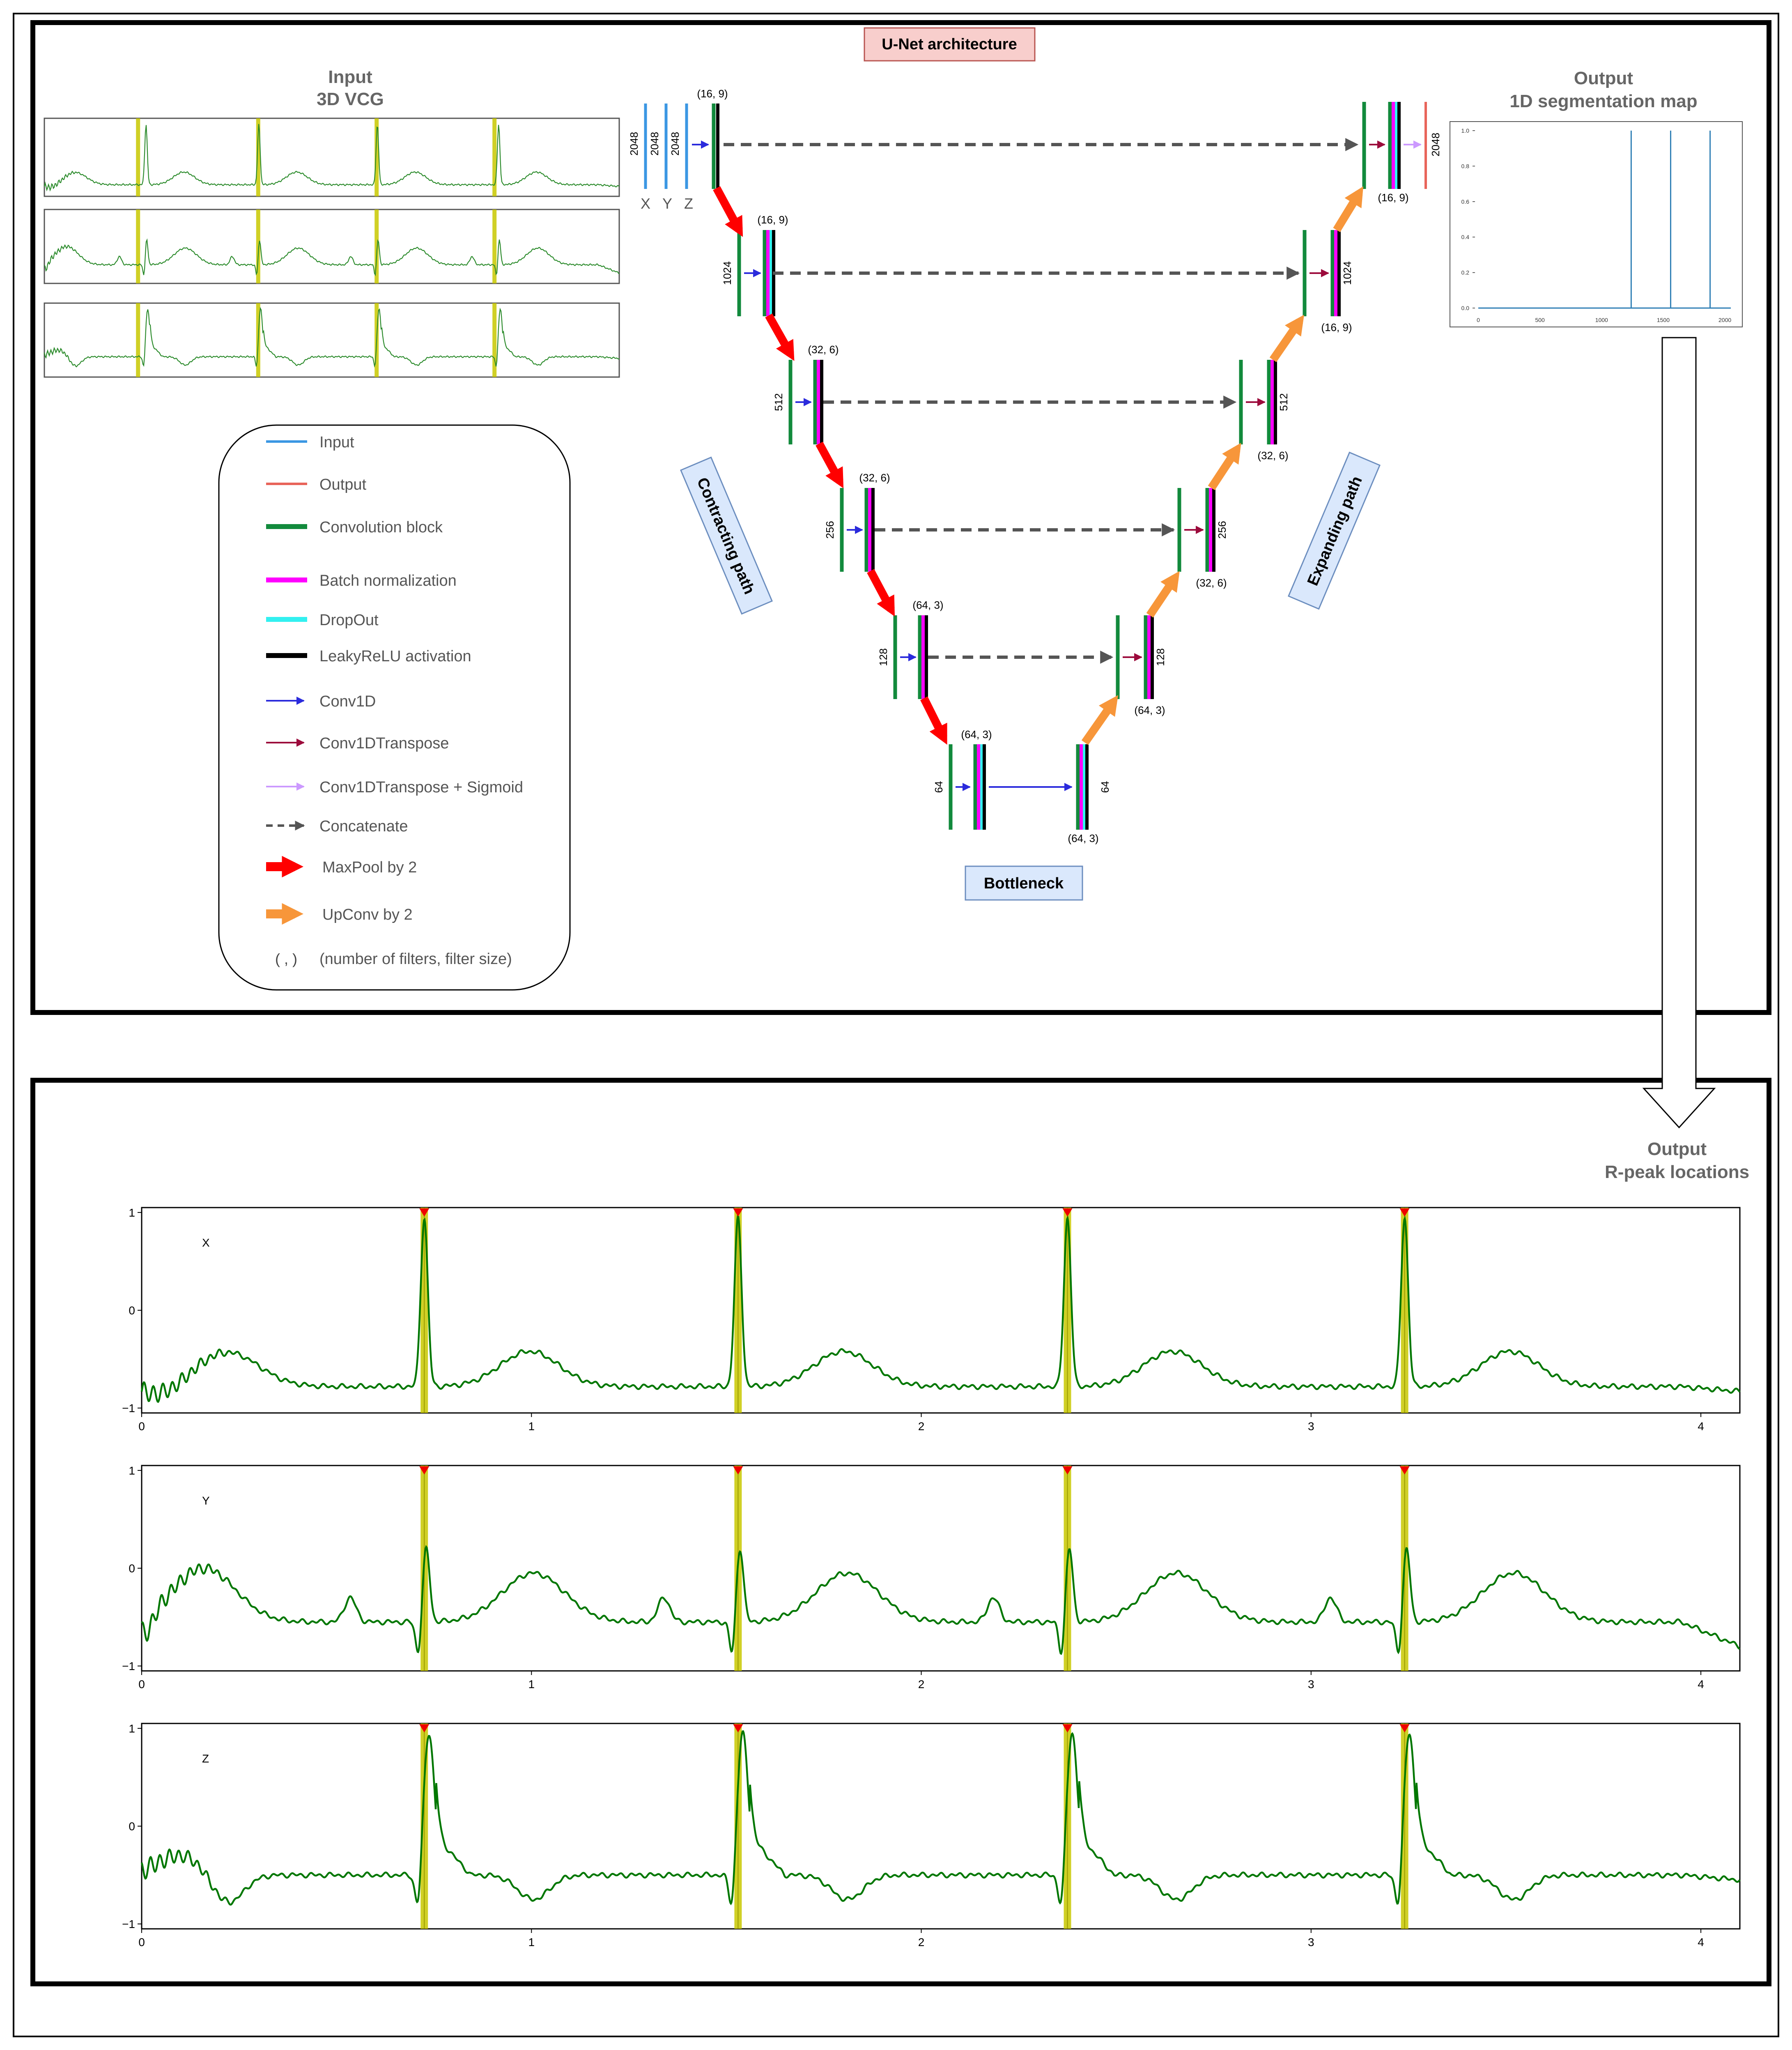 The width and height of the screenshot is (1792, 2050). Describe the element at coordinates (384, 743) in the screenshot. I see `legend-label: Conv1DTranspose` at that location.